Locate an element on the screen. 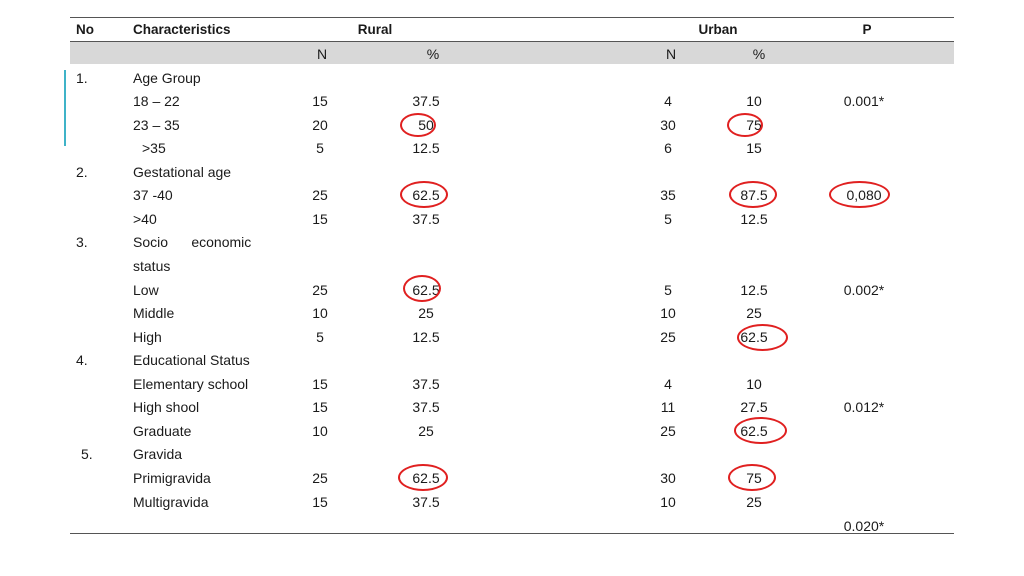  row-label: 18 – 22 is located at coordinates (156, 101).